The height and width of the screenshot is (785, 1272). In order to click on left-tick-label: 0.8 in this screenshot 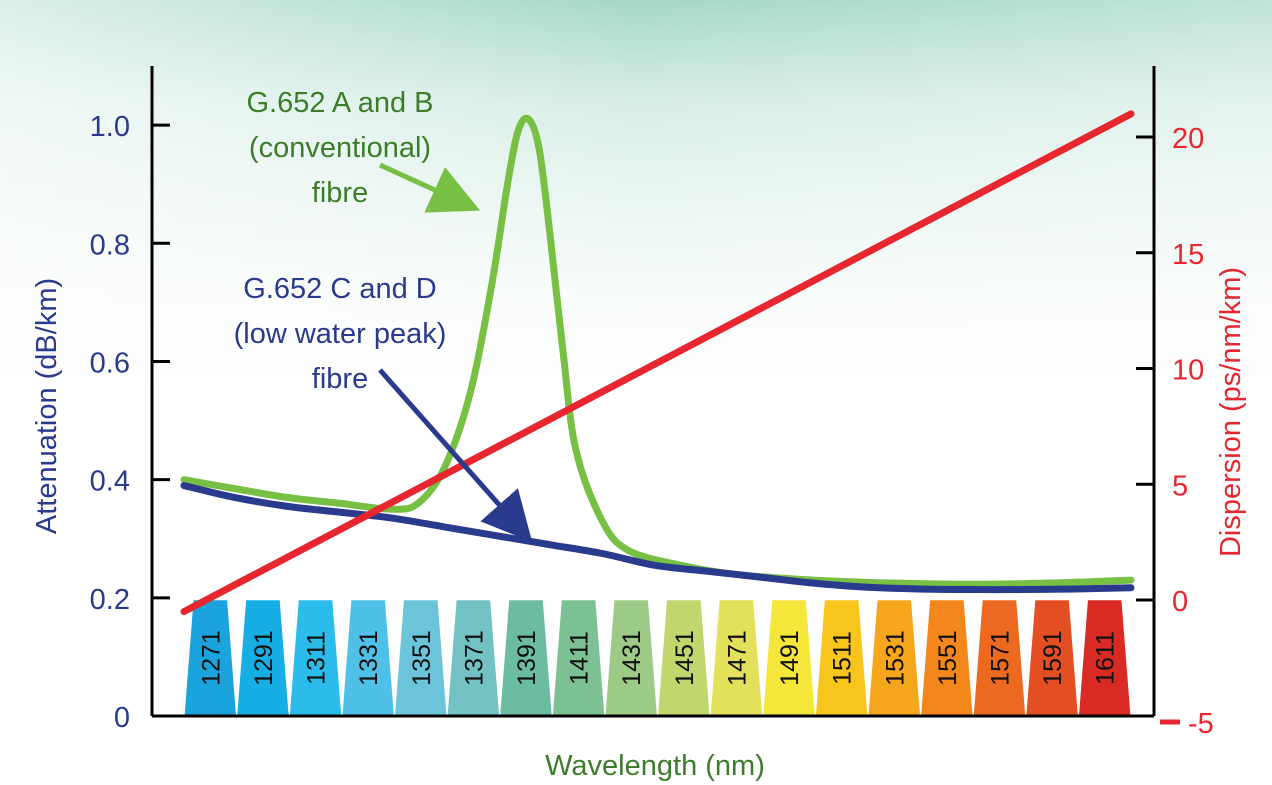, I will do `click(110, 245)`.